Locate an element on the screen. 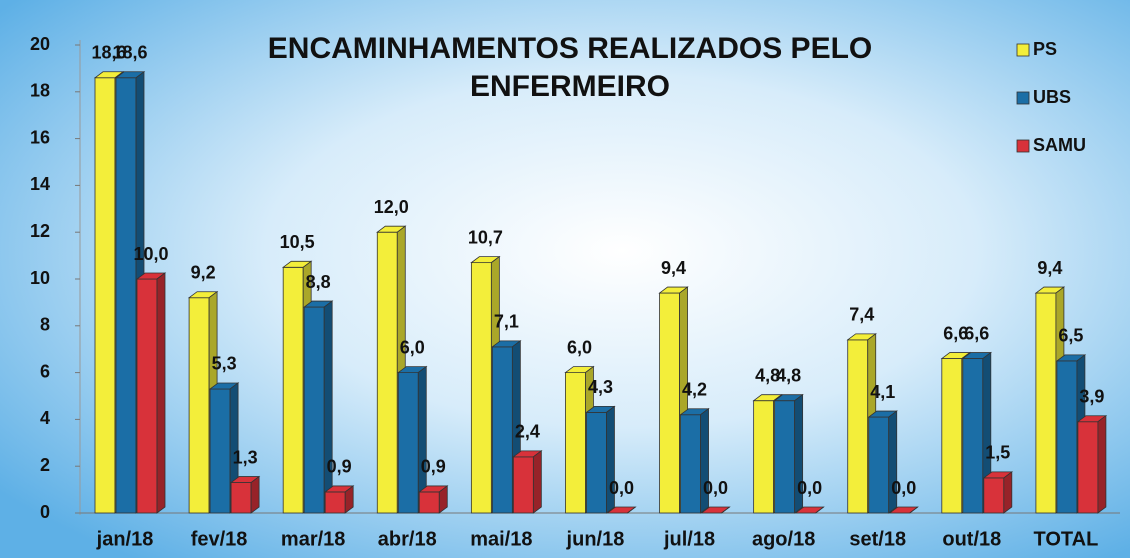  data-label: 4,1 is located at coordinates (882, 392).